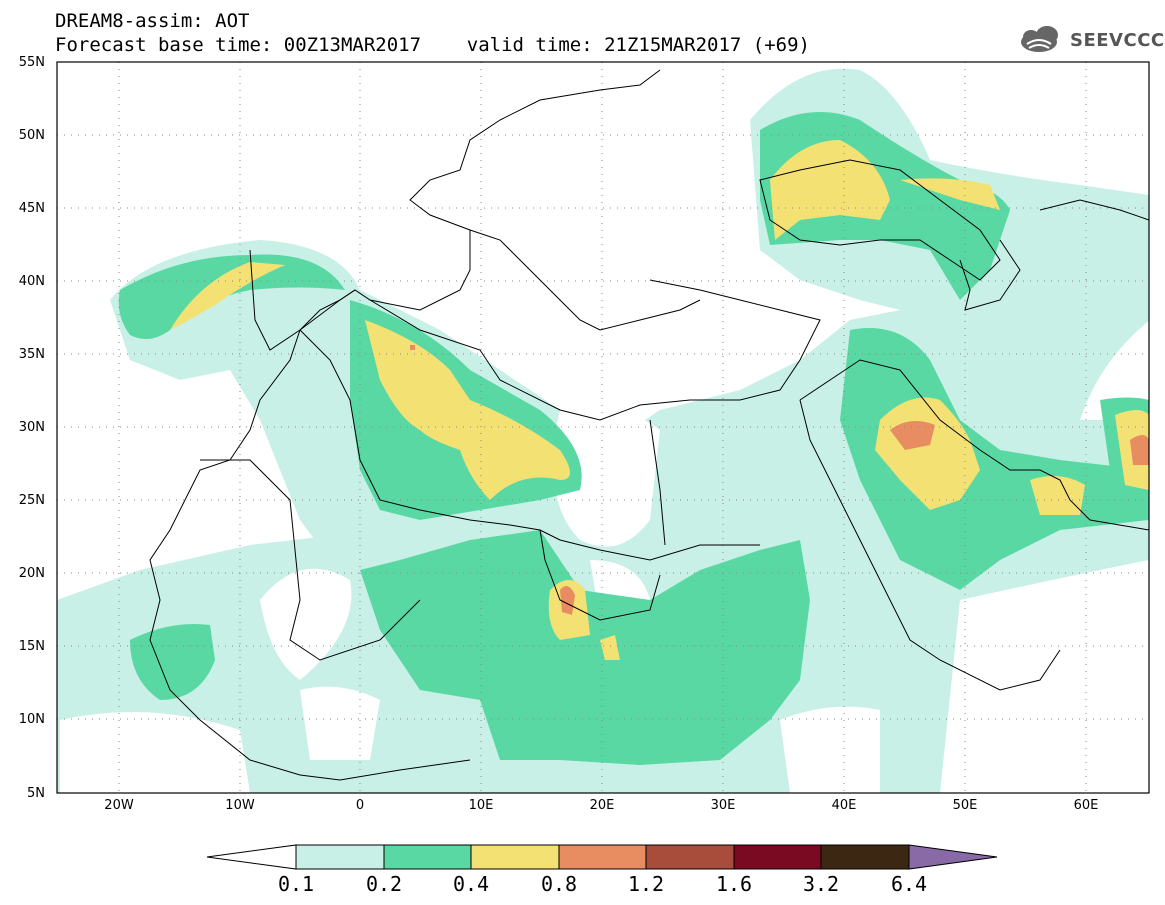 This screenshot has height=905, width=1165. I want to click on lat-tick-label: 30N, so click(31, 427).